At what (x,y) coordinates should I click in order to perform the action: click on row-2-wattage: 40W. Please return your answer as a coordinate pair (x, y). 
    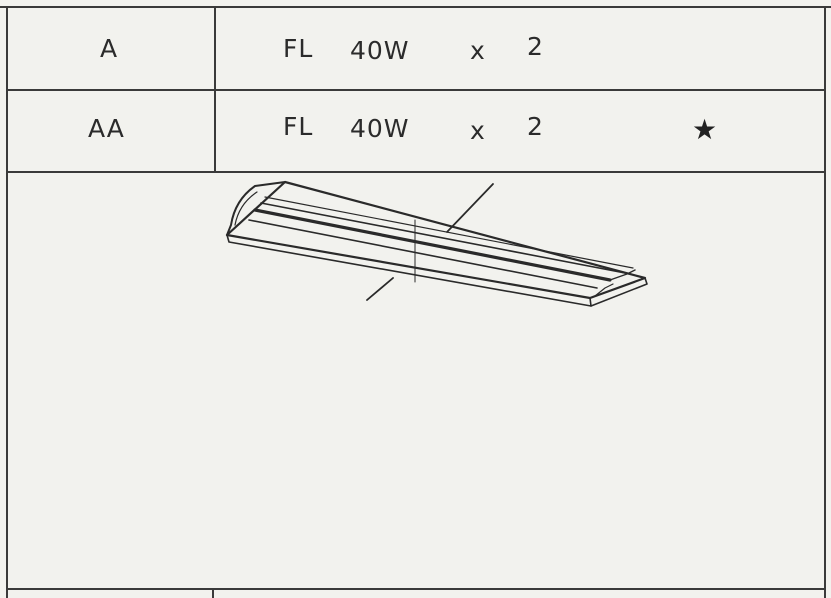
    Looking at the image, I should click on (380, 128).